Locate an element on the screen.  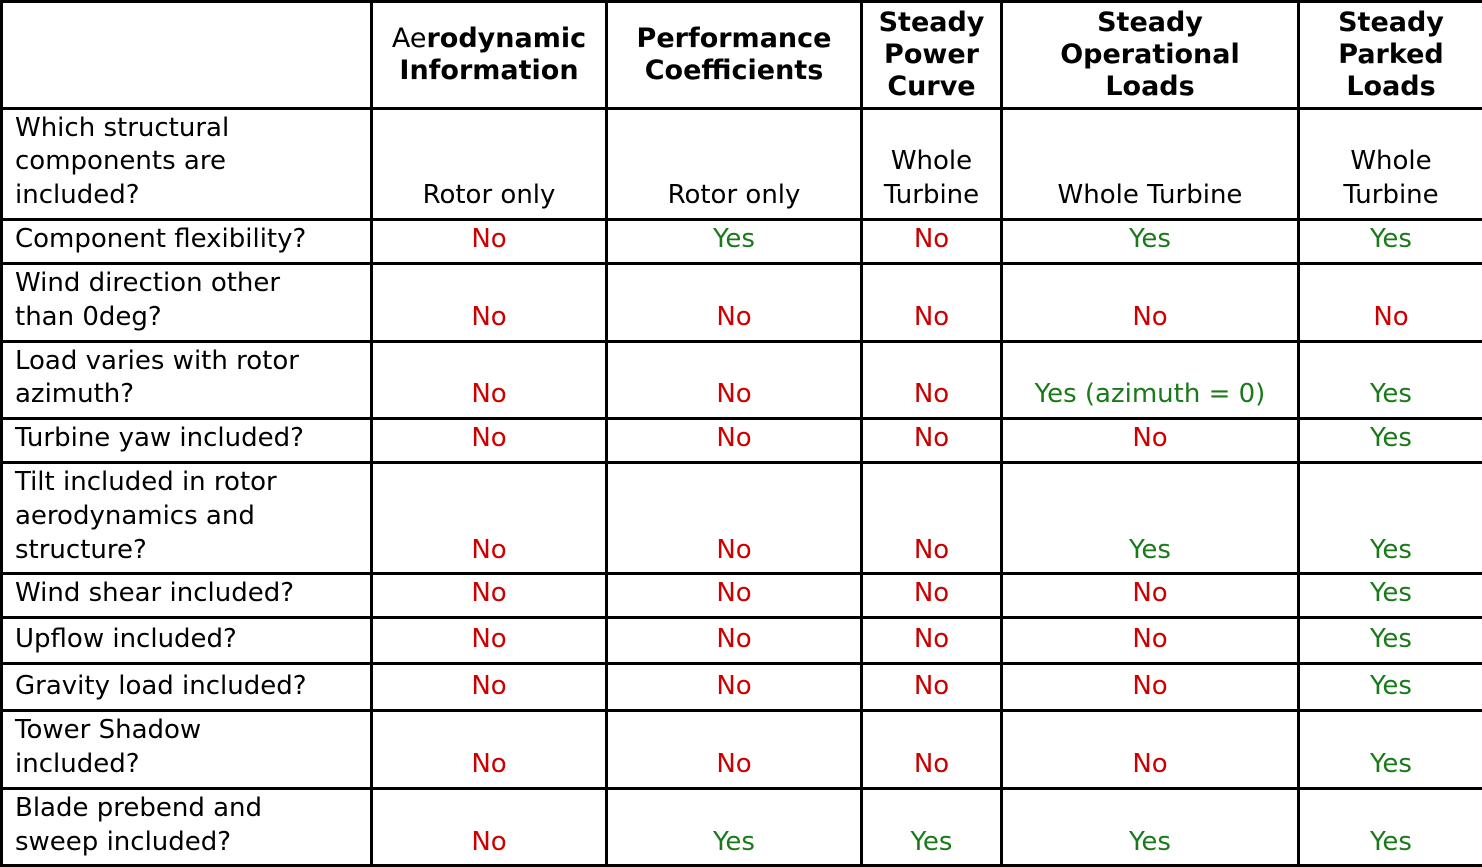
corner-cell is located at coordinates (187, 55).